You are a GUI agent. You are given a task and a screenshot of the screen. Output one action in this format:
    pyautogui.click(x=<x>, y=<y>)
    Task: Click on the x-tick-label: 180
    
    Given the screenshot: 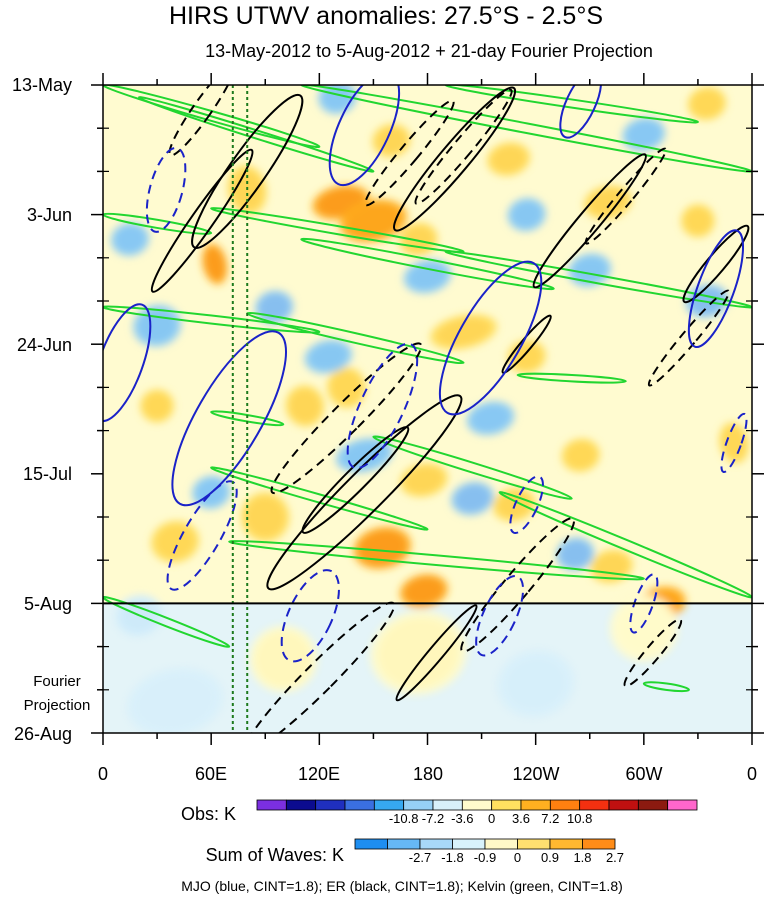 What is the action you would take?
    pyautogui.click(x=428, y=774)
    